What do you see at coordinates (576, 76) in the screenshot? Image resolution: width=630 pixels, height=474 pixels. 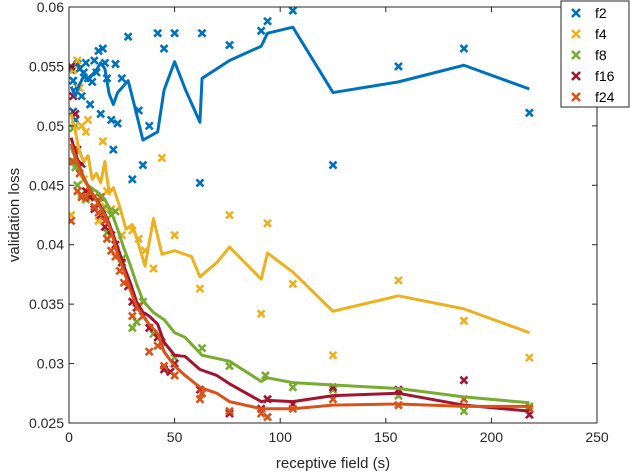 I see `legend-marker-f16` at bounding box center [576, 76].